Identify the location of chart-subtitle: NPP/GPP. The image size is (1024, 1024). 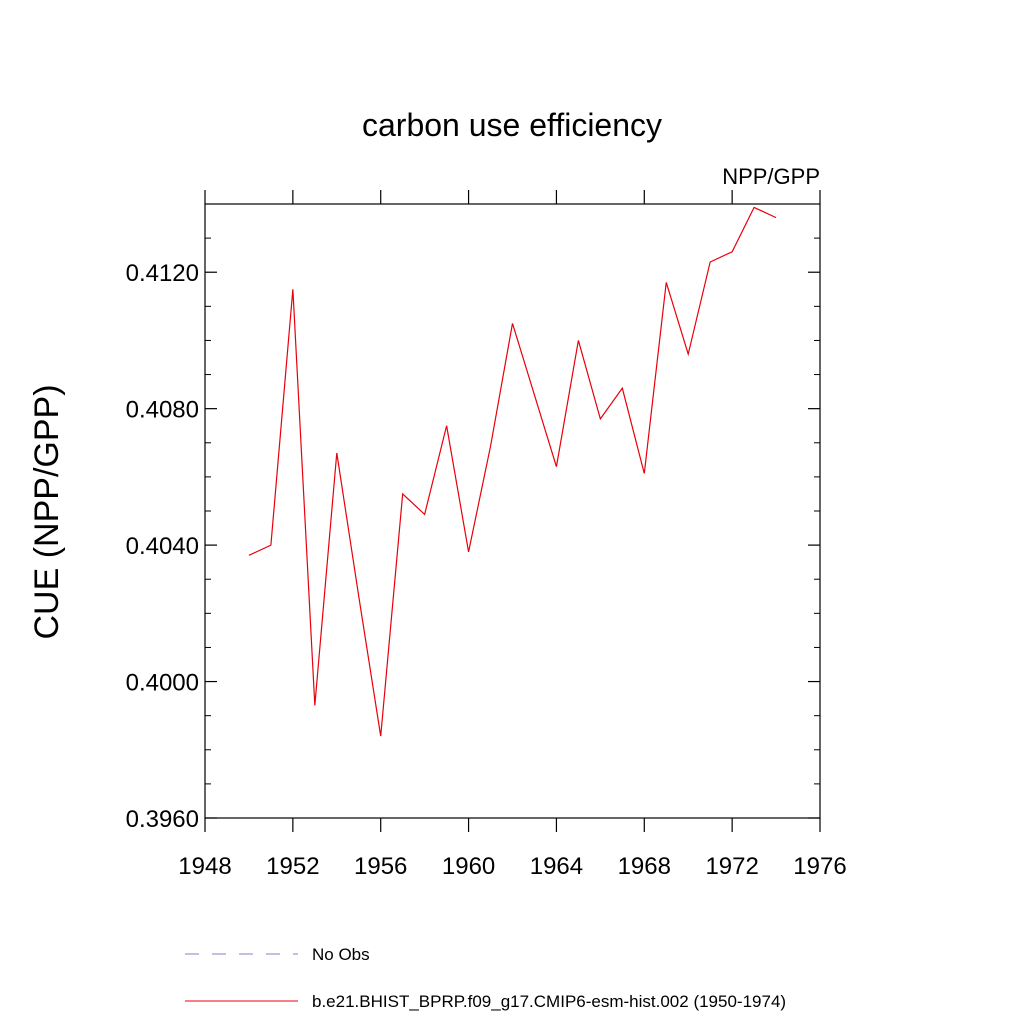
(771, 176).